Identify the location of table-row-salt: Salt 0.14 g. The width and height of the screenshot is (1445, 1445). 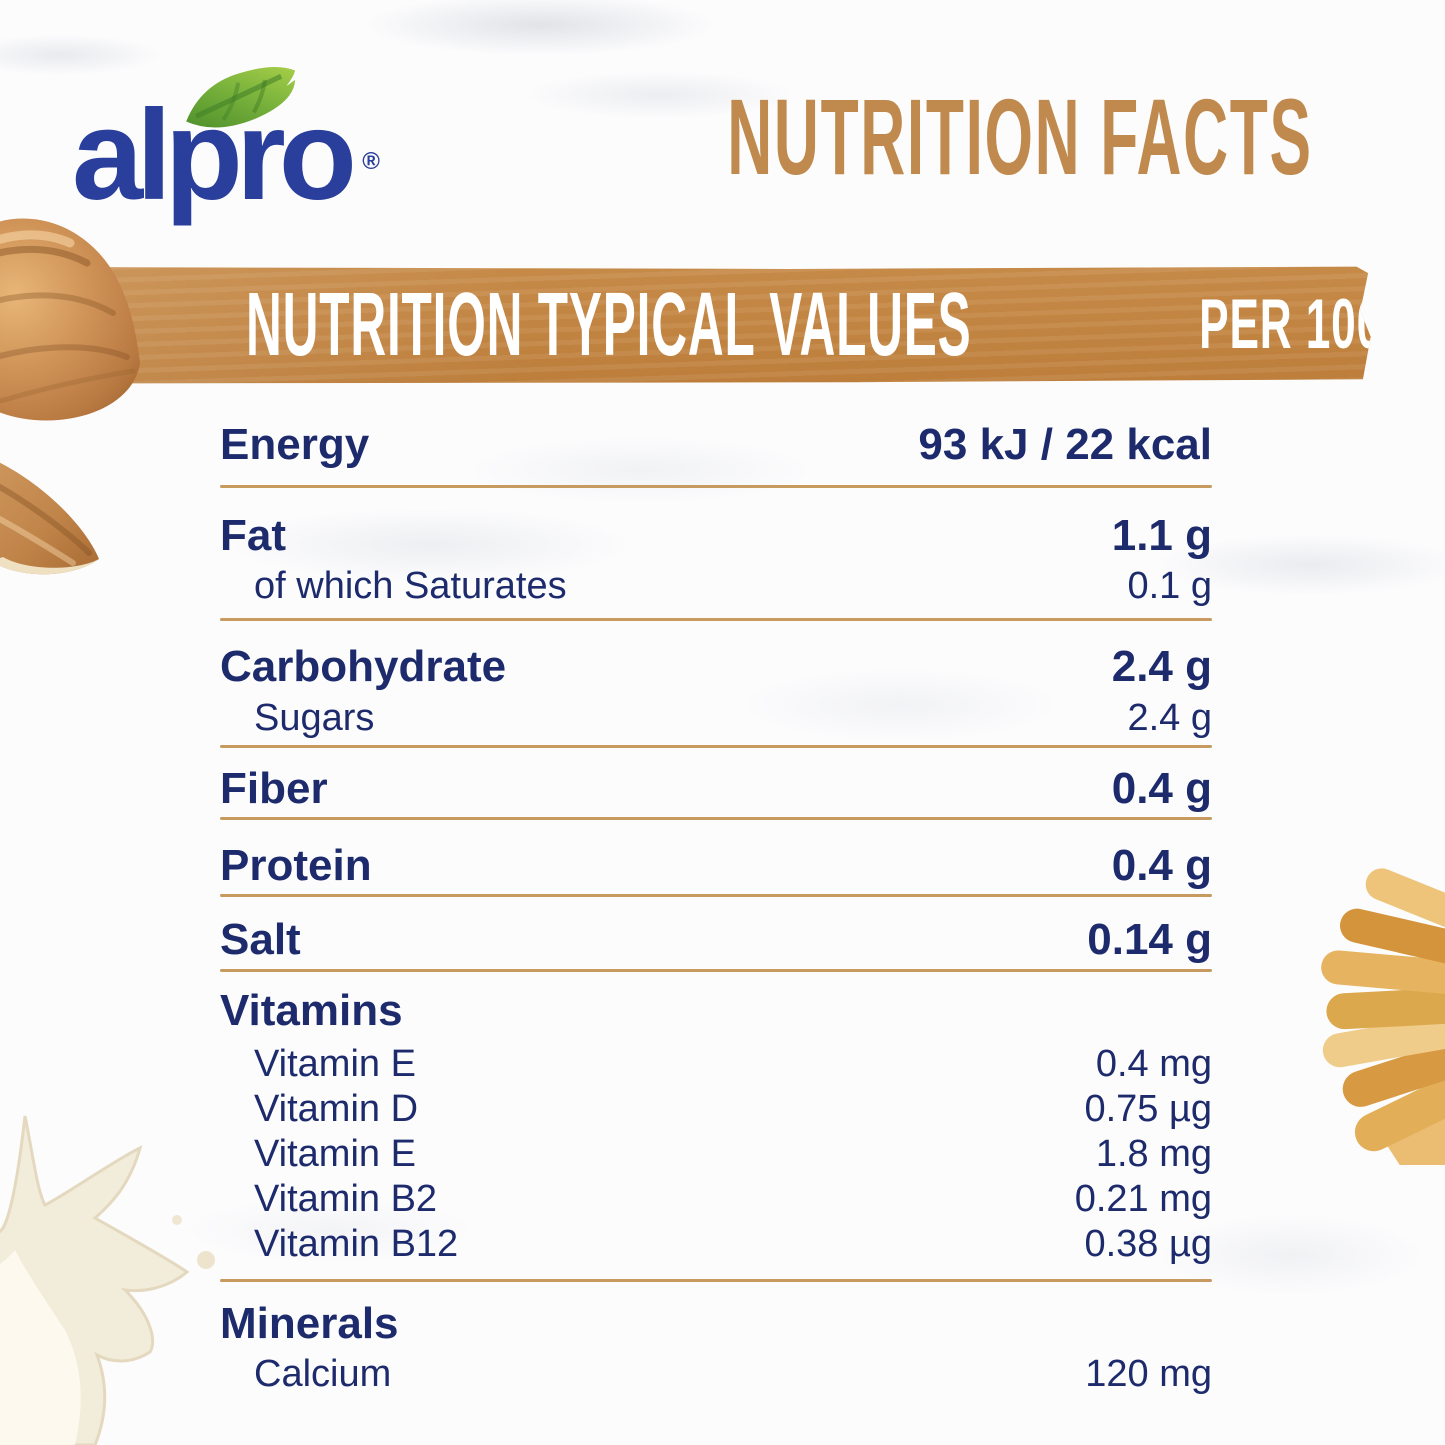
(716, 940).